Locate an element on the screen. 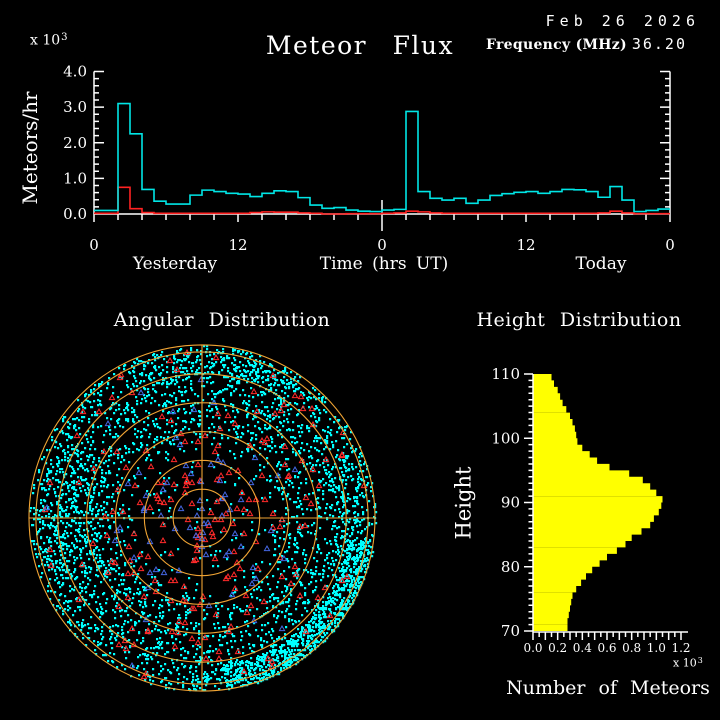  tick-label: 110 is located at coordinates (505, 374).